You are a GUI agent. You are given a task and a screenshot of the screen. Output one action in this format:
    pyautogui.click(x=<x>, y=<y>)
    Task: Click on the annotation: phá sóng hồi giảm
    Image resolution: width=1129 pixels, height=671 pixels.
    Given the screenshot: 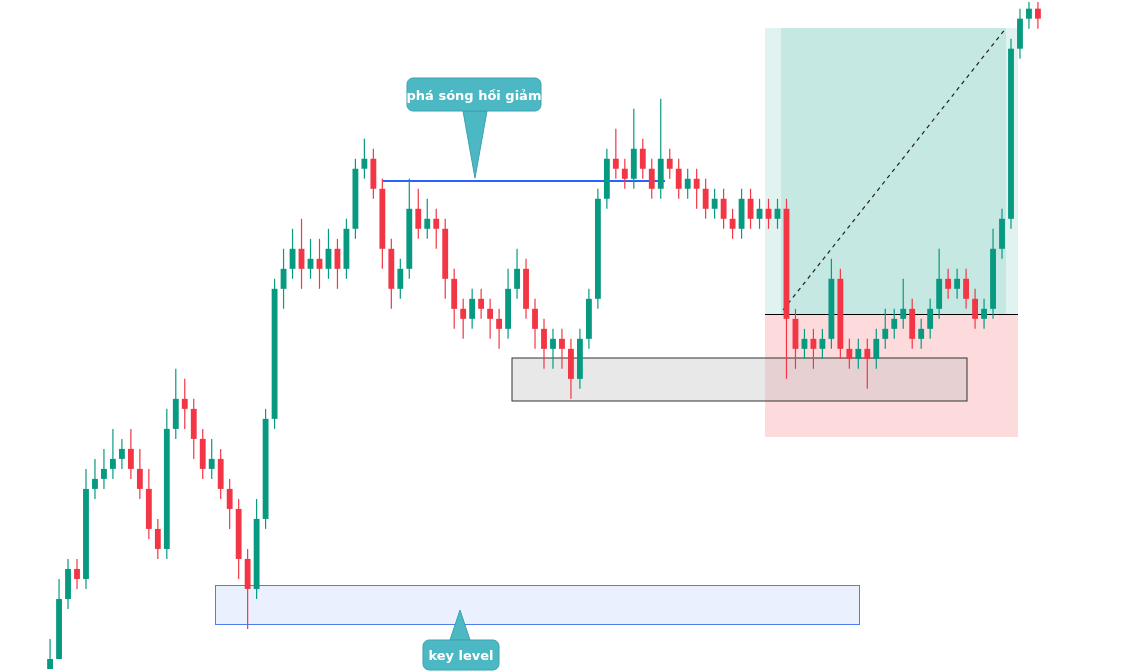 What is the action you would take?
    pyautogui.click(x=474, y=95)
    